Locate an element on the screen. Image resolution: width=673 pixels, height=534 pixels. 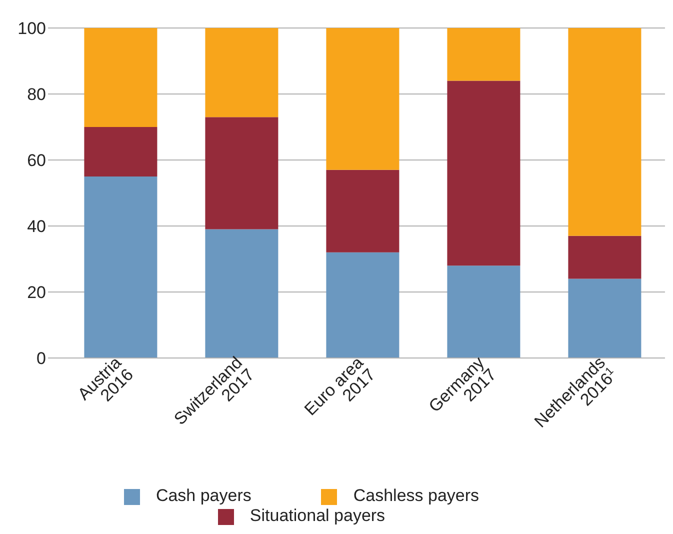
legend-label: Situational payers is located at coordinates (318, 515).